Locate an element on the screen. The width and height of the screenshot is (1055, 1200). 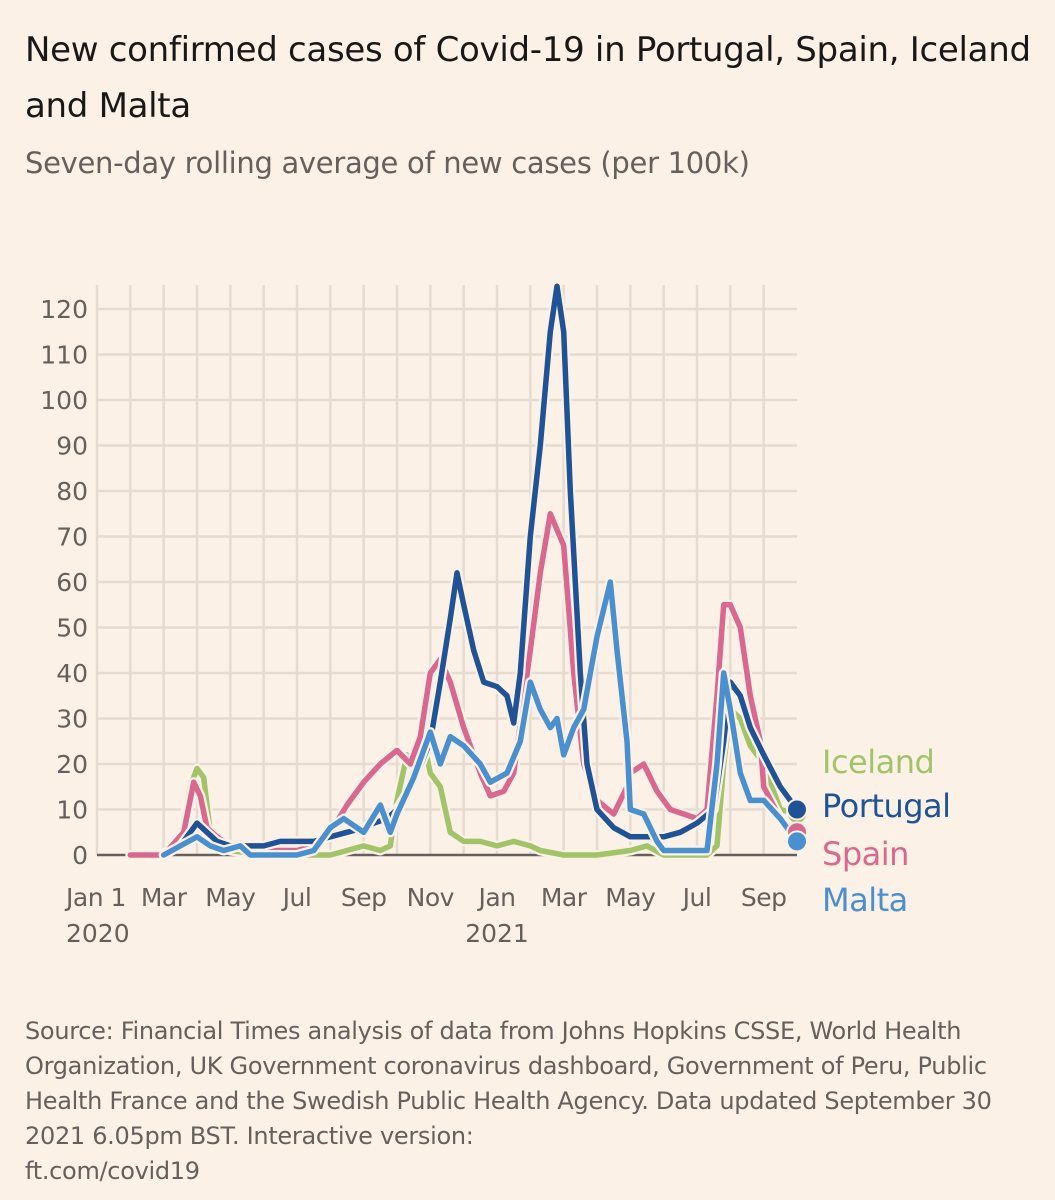
x-tick-year-label: 2020 is located at coordinates (98, 933).